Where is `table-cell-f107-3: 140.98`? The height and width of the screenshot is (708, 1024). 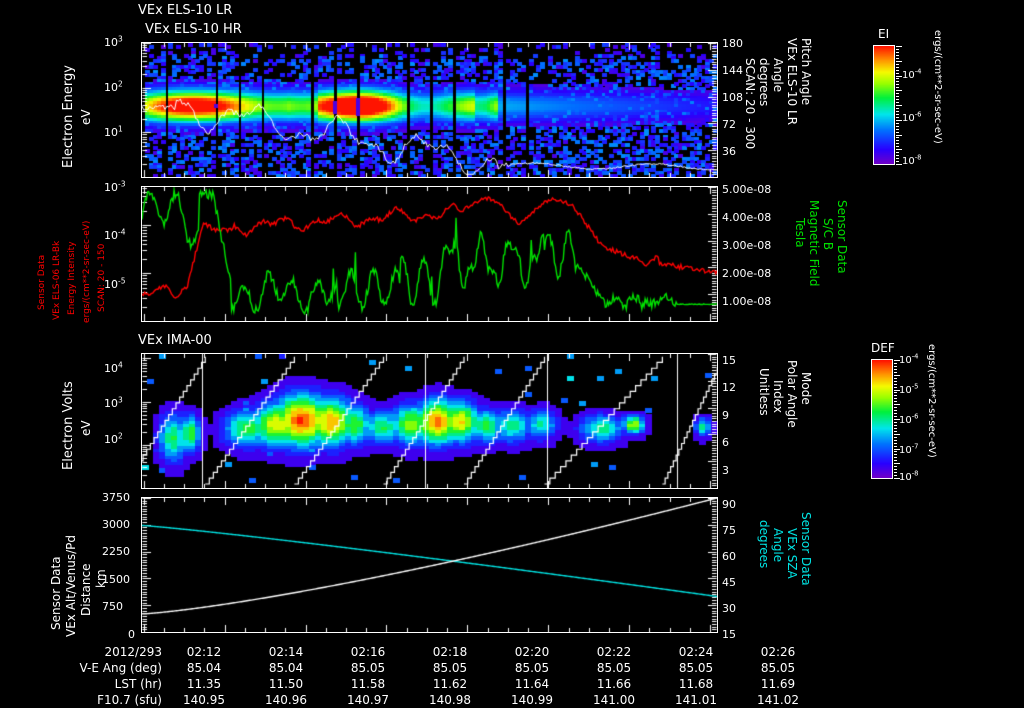 table-cell-f107-3: 140.98 is located at coordinates (450, 700).